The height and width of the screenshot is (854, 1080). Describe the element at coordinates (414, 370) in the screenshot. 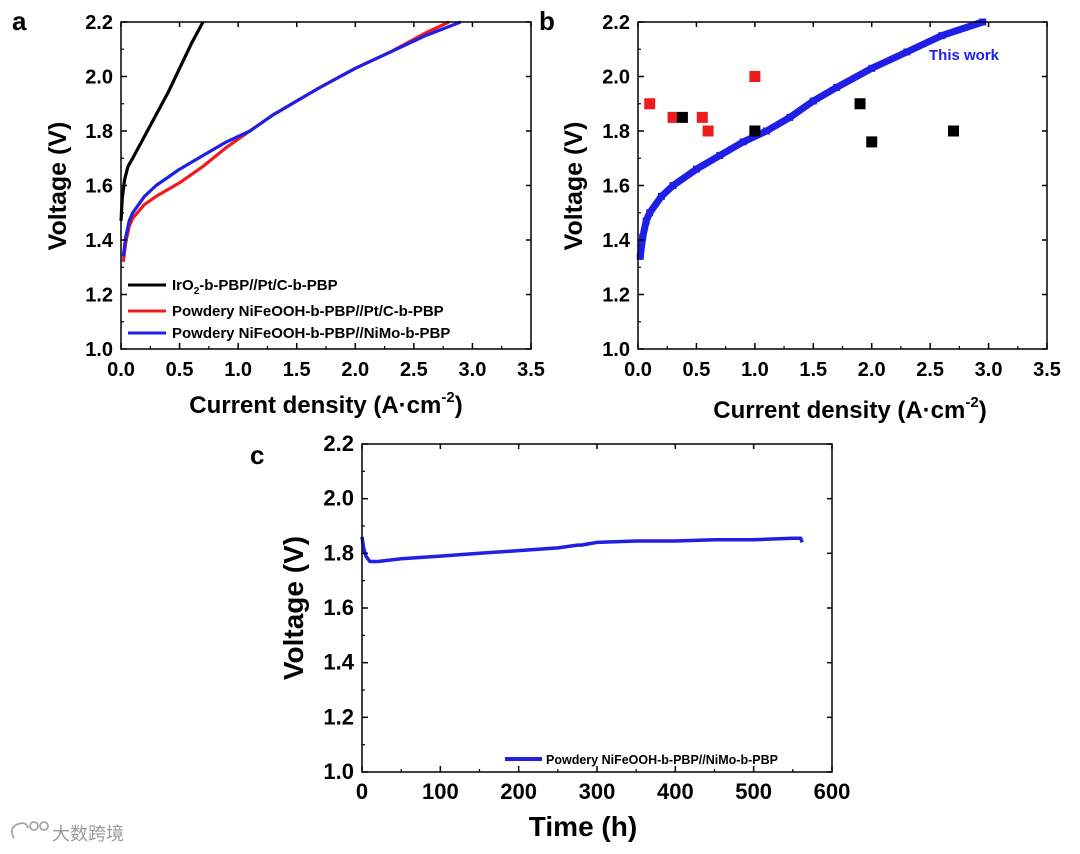

I see `panel-a-xtick-label: 2.5` at that location.